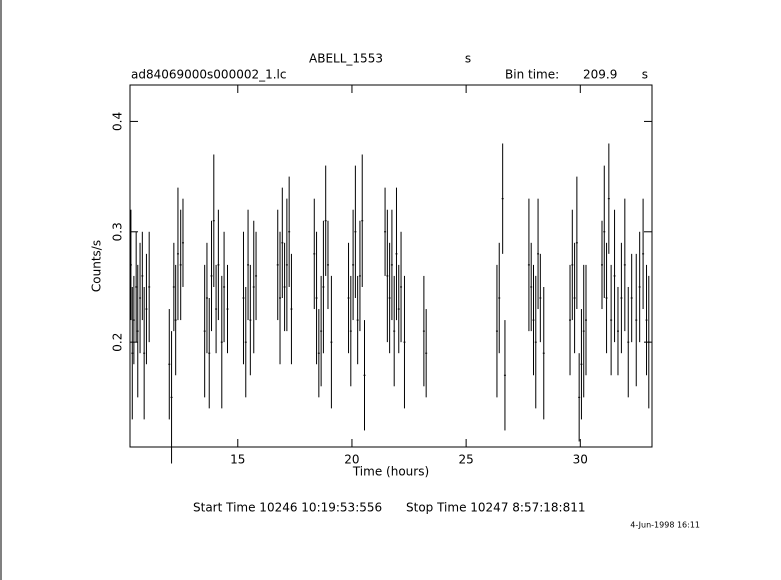 The image size is (781, 580). What do you see at coordinates (600, 75) in the screenshot?
I see `bin-time: 209.9` at bounding box center [600, 75].